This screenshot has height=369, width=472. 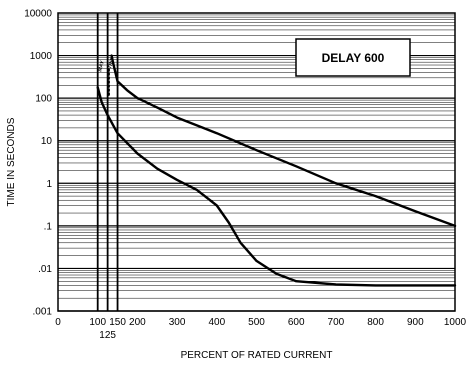 What do you see at coordinates (375, 322) in the screenshot?
I see `x-tick-label: 800` at bounding box center [375, 322].